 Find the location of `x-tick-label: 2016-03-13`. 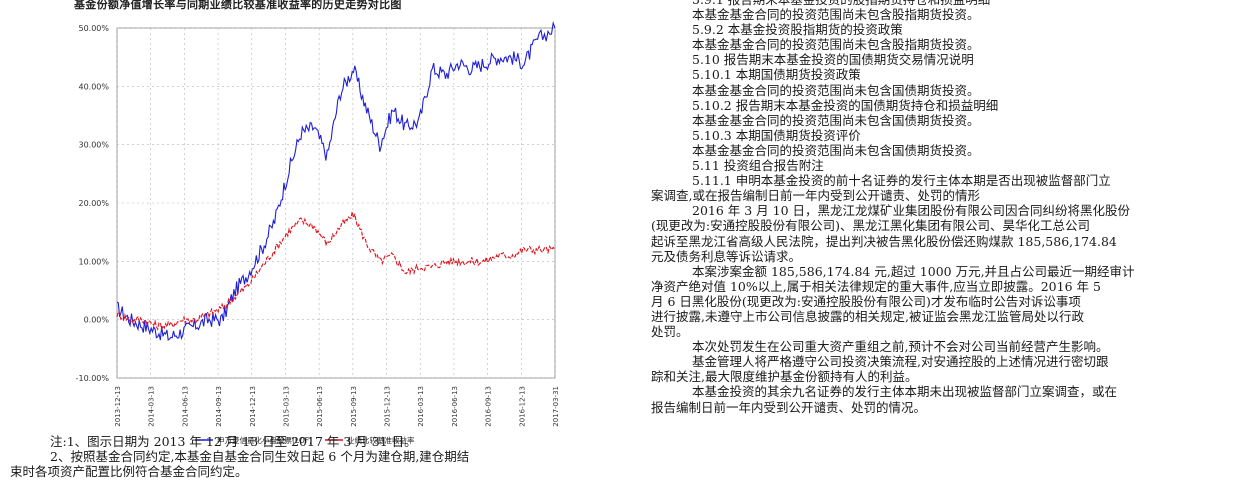

x-tick-label: 2016-03-13 is located at coordinates (421, 406).